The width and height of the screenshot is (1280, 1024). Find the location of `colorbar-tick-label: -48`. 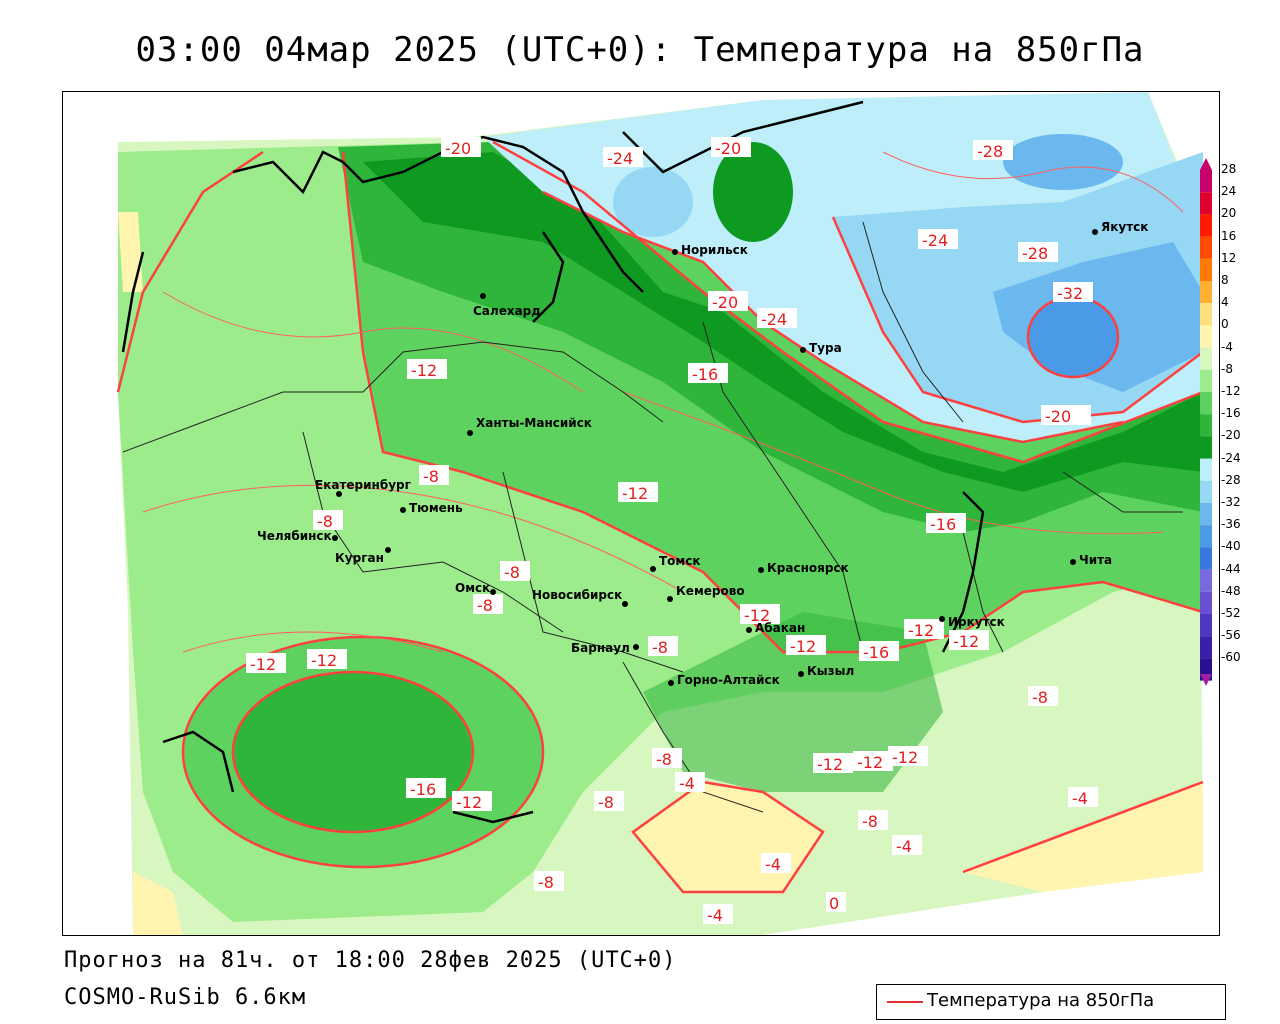

colorbar-tick-label: -48 is located at coordinates (1231, 590).